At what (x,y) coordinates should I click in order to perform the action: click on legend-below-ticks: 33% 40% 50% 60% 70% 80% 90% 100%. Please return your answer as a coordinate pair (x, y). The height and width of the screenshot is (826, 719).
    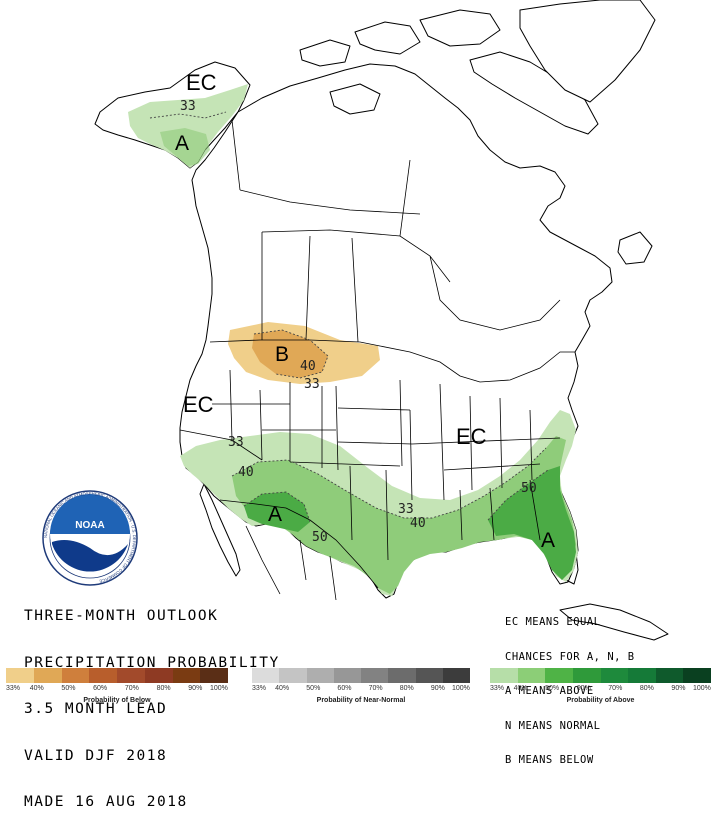
    Looking at the image, I should click on (117, 689).